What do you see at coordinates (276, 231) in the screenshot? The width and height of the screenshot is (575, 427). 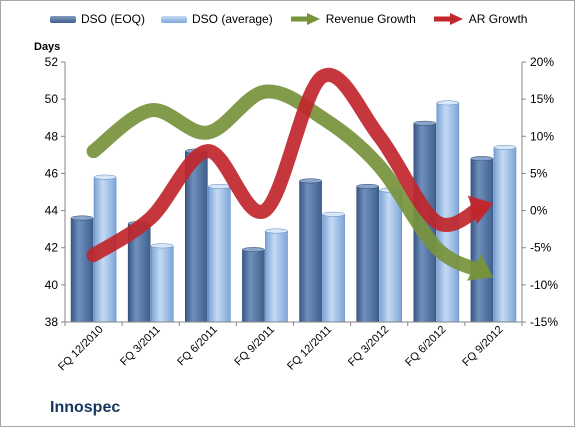 I see `bar-top-dso-average-fq-9-2011` at bounding box center [276, 231].